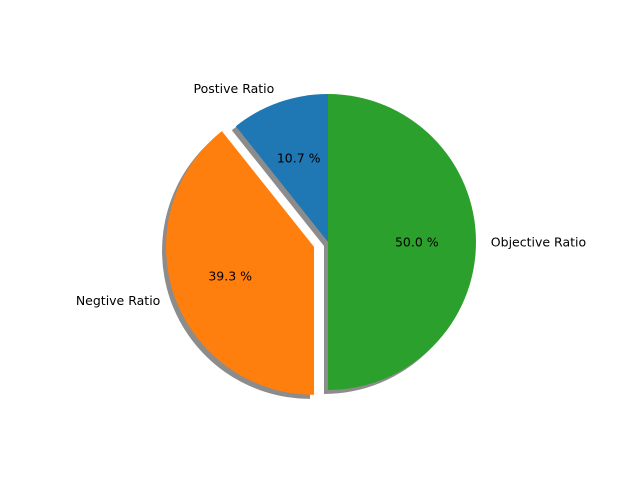 This screenshot has width=640, height=480. What do you see at coordinates (417, 242) in the screenshot?
I see `slice-percent-objective-ratio: 50.0 %` at bounding box center [417, 242].